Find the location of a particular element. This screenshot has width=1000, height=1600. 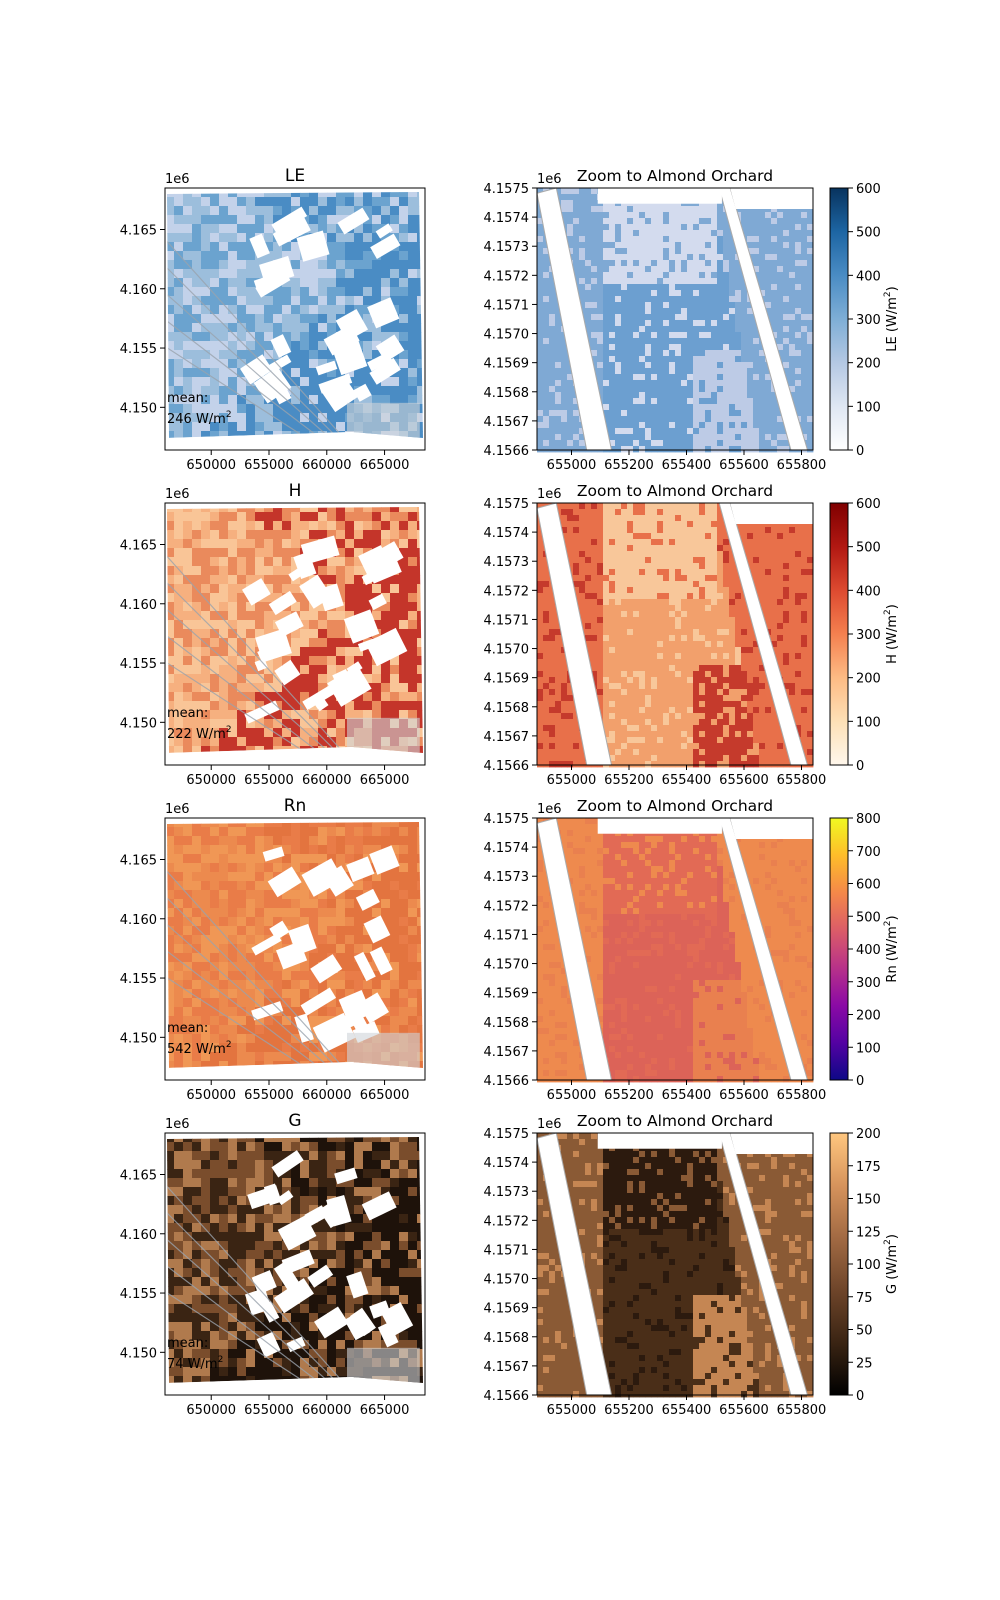

y-tick-label: 4.150 is located at coordinates (138, 408).